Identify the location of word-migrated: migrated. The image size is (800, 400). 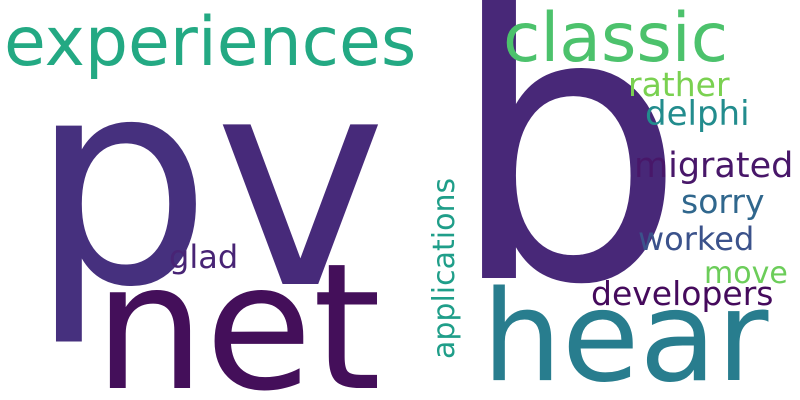
(713, 166).